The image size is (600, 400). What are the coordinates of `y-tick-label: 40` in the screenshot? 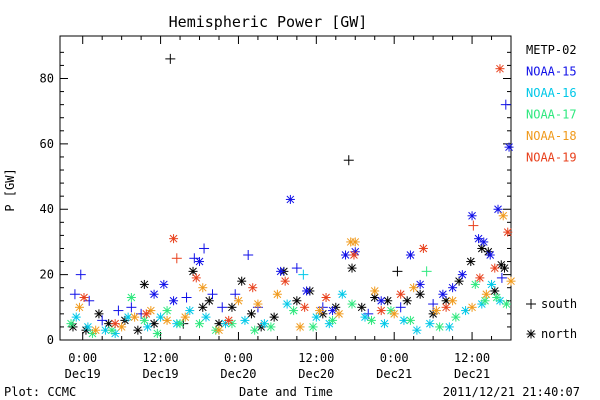 It's located at (47, 209).